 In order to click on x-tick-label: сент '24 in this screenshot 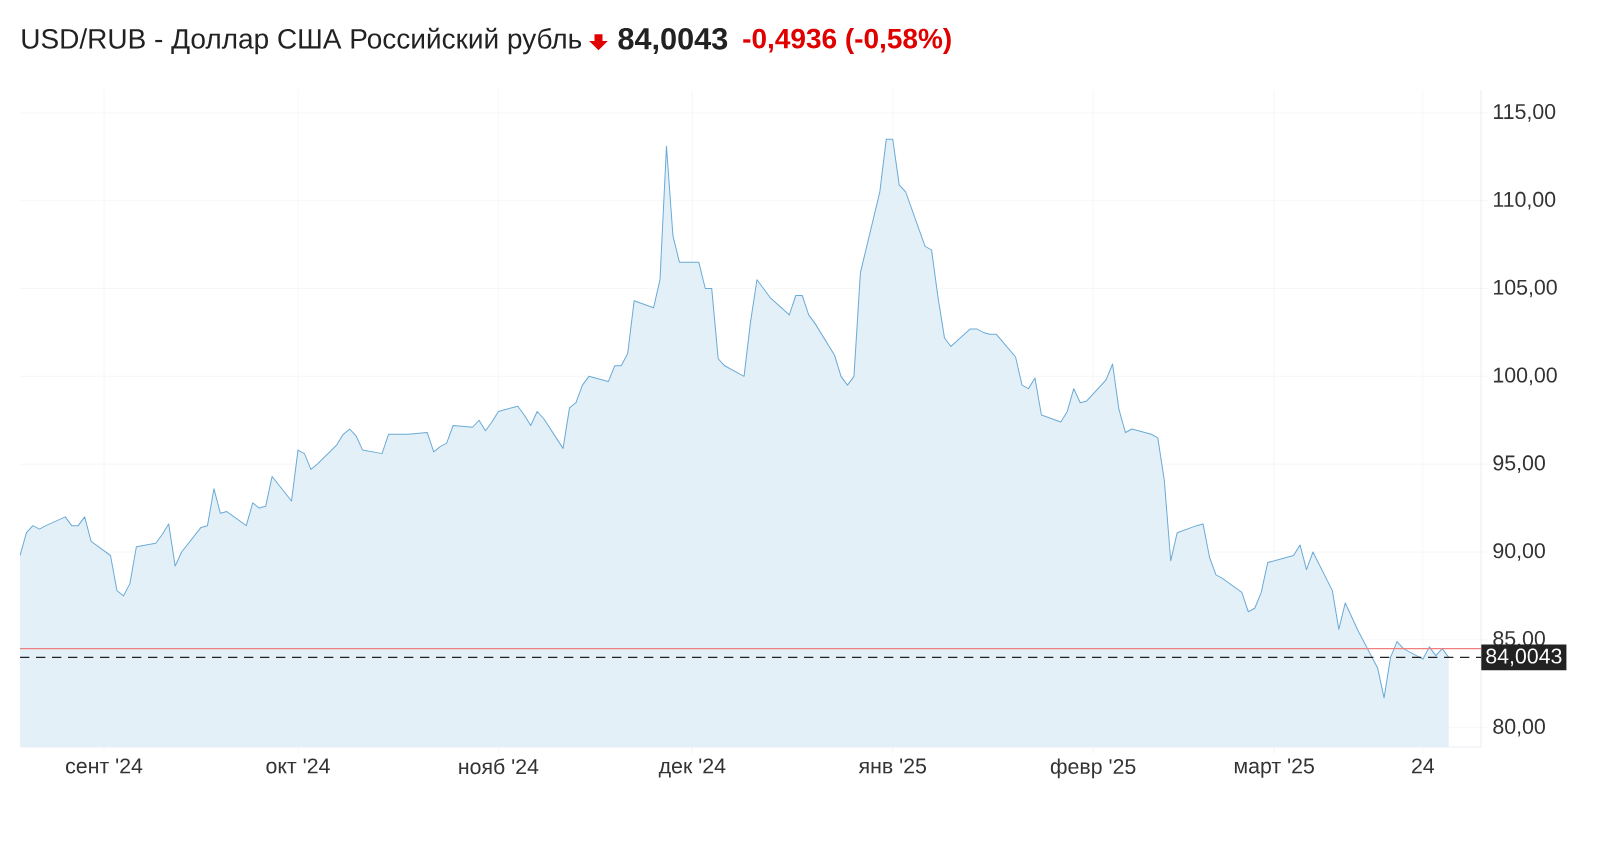, I will do `click(104, 766)`.